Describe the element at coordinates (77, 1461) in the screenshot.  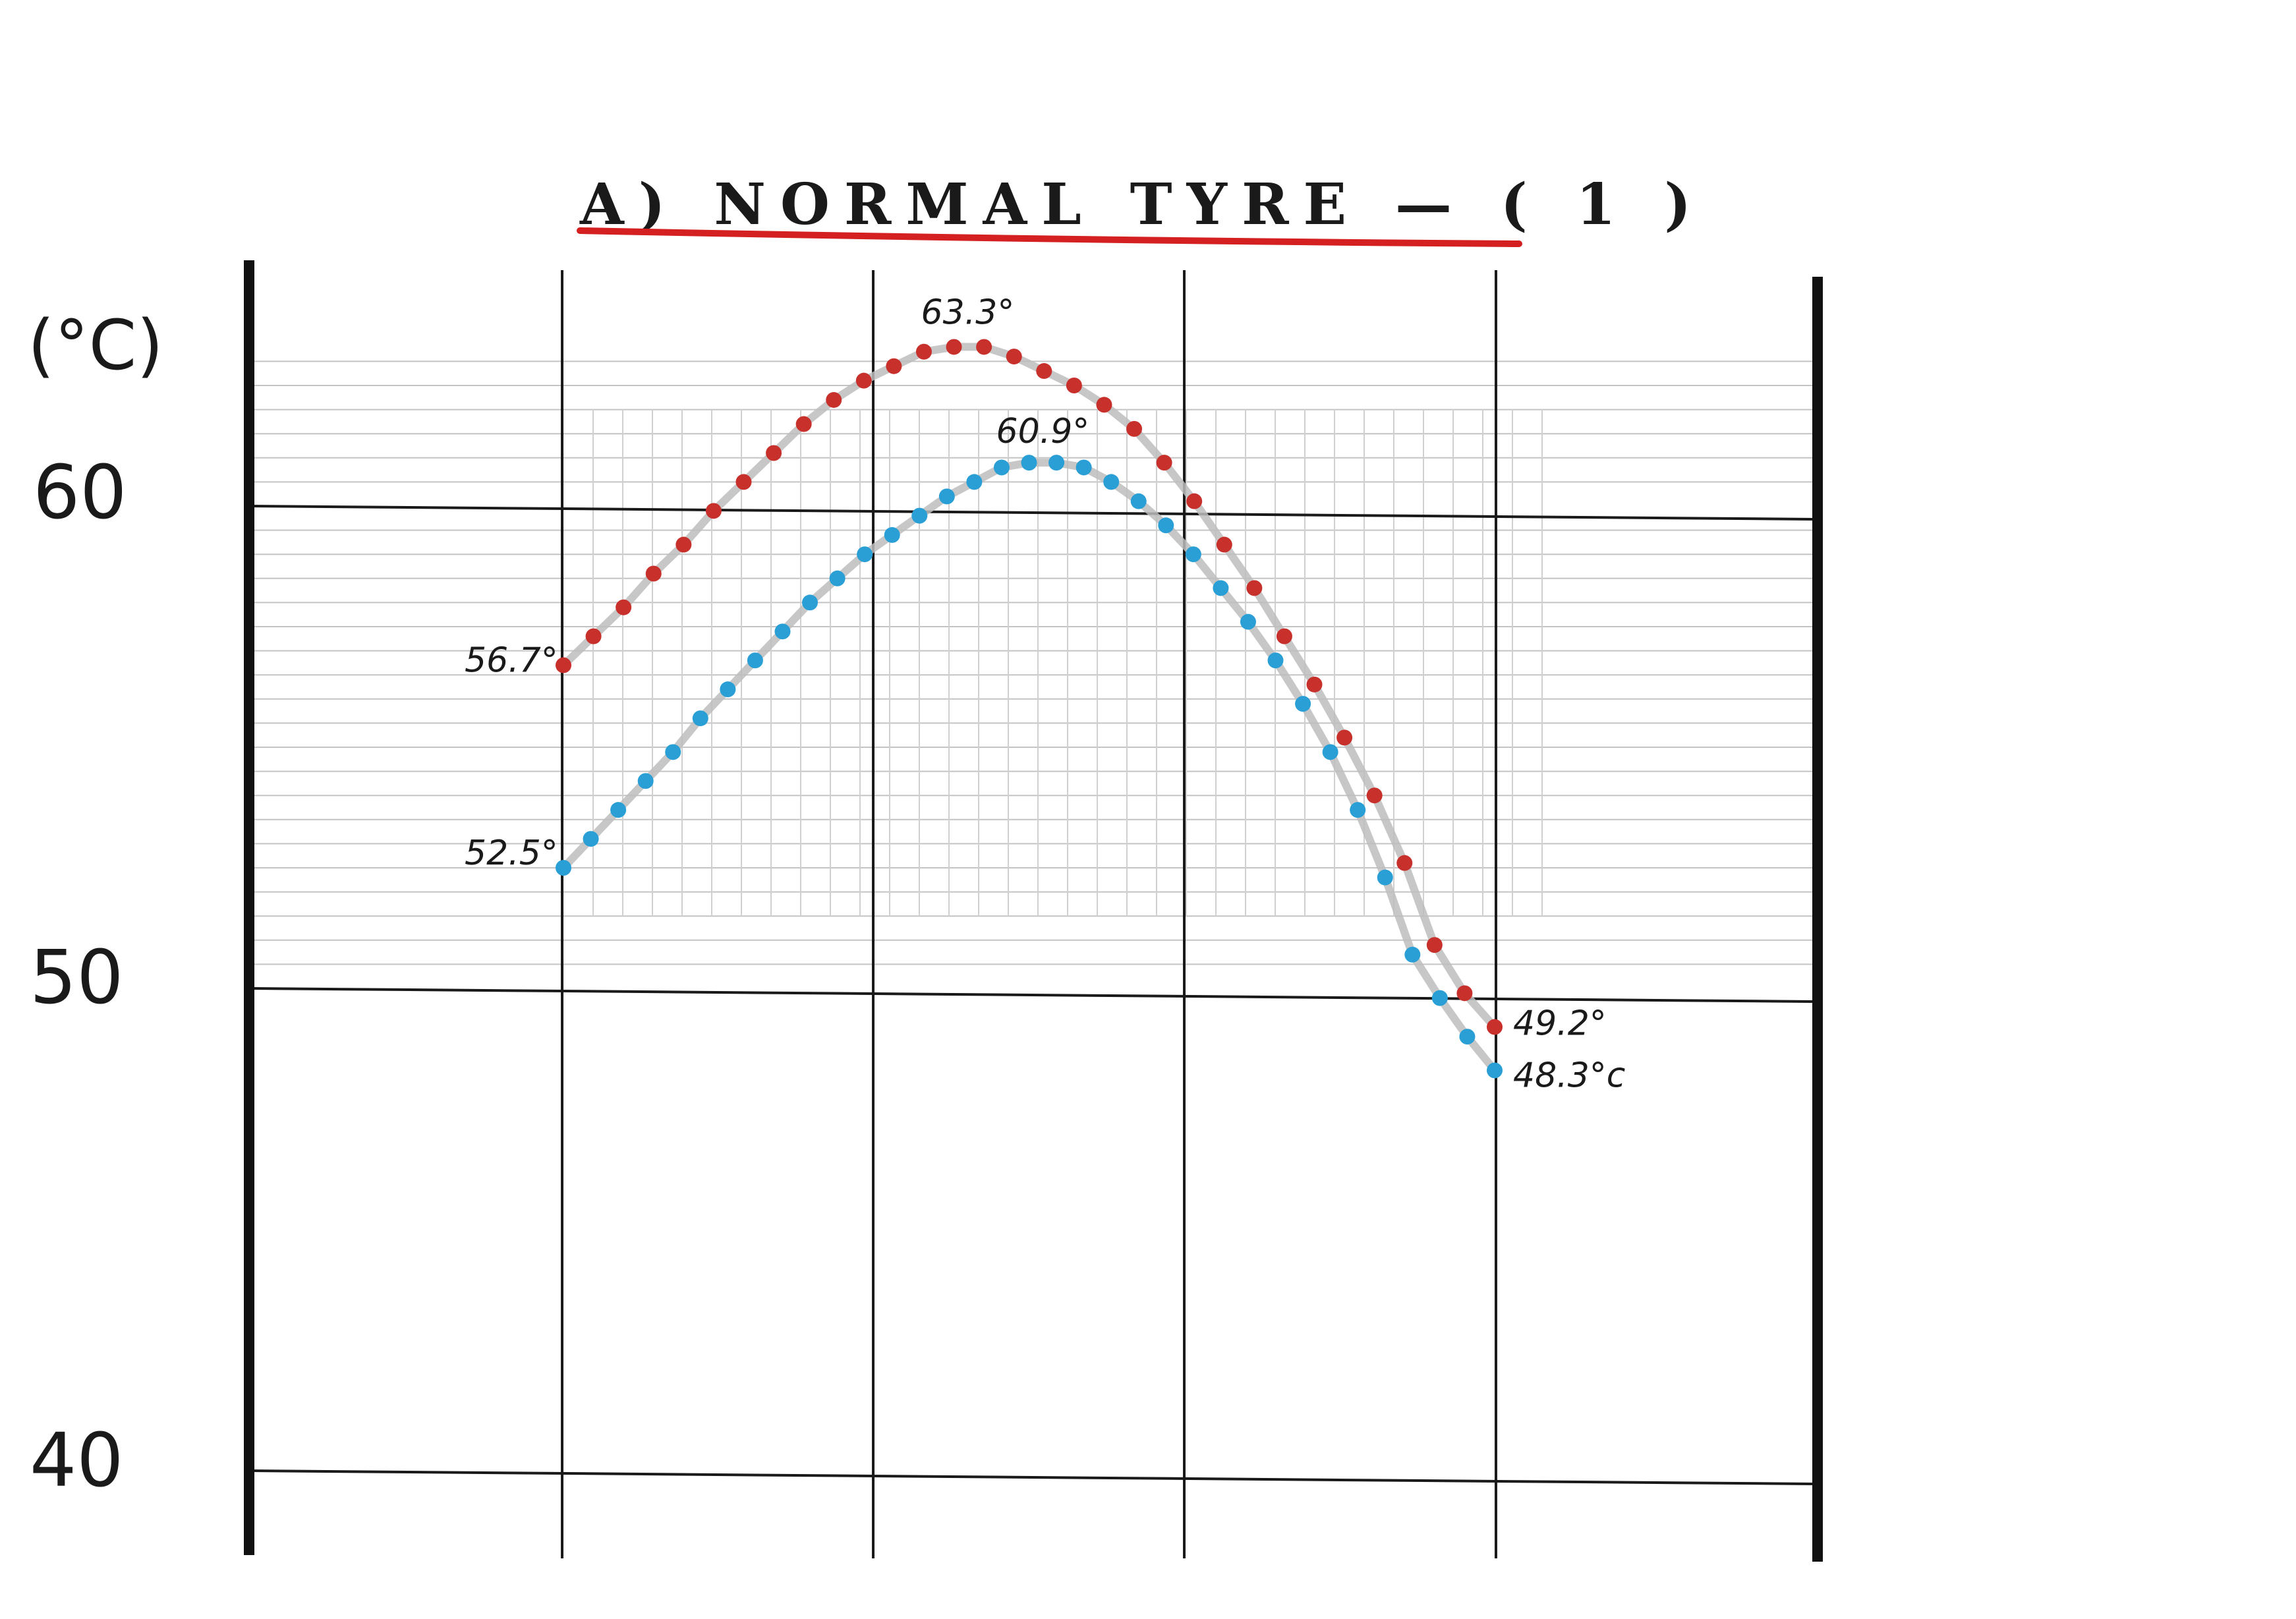
I see `y-tick-label-40: 40` at that location.